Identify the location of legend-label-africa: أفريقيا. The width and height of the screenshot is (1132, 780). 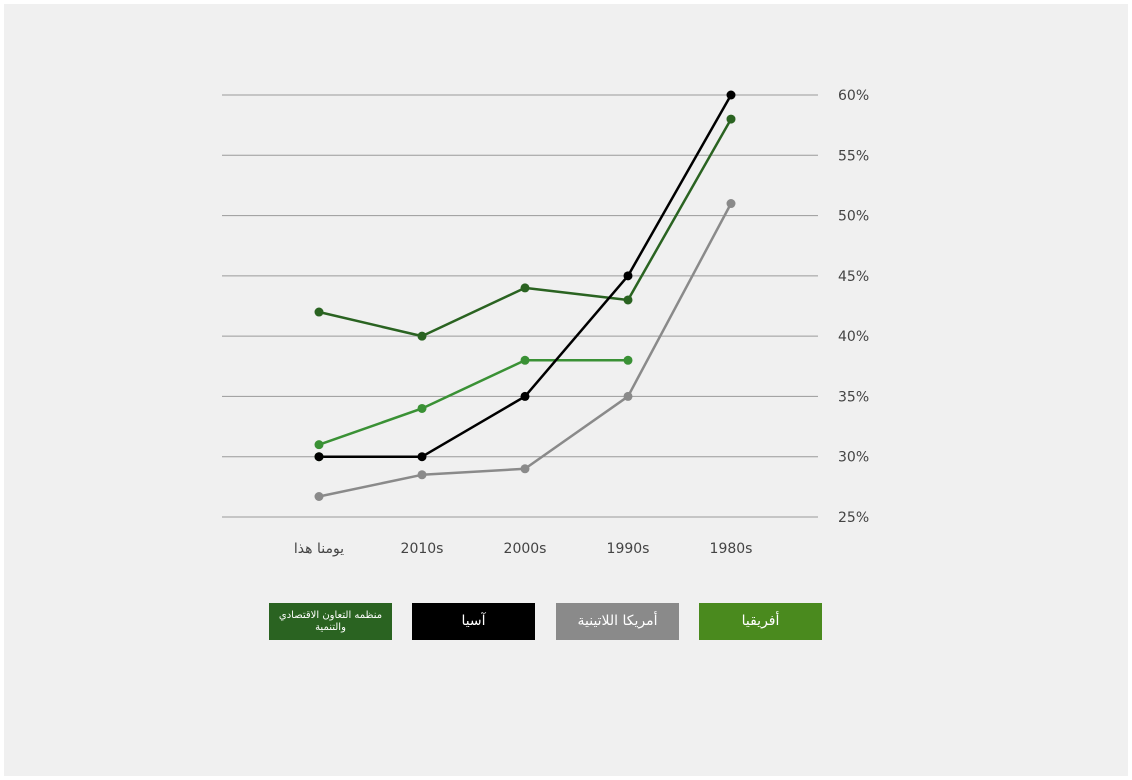
(760, 620).